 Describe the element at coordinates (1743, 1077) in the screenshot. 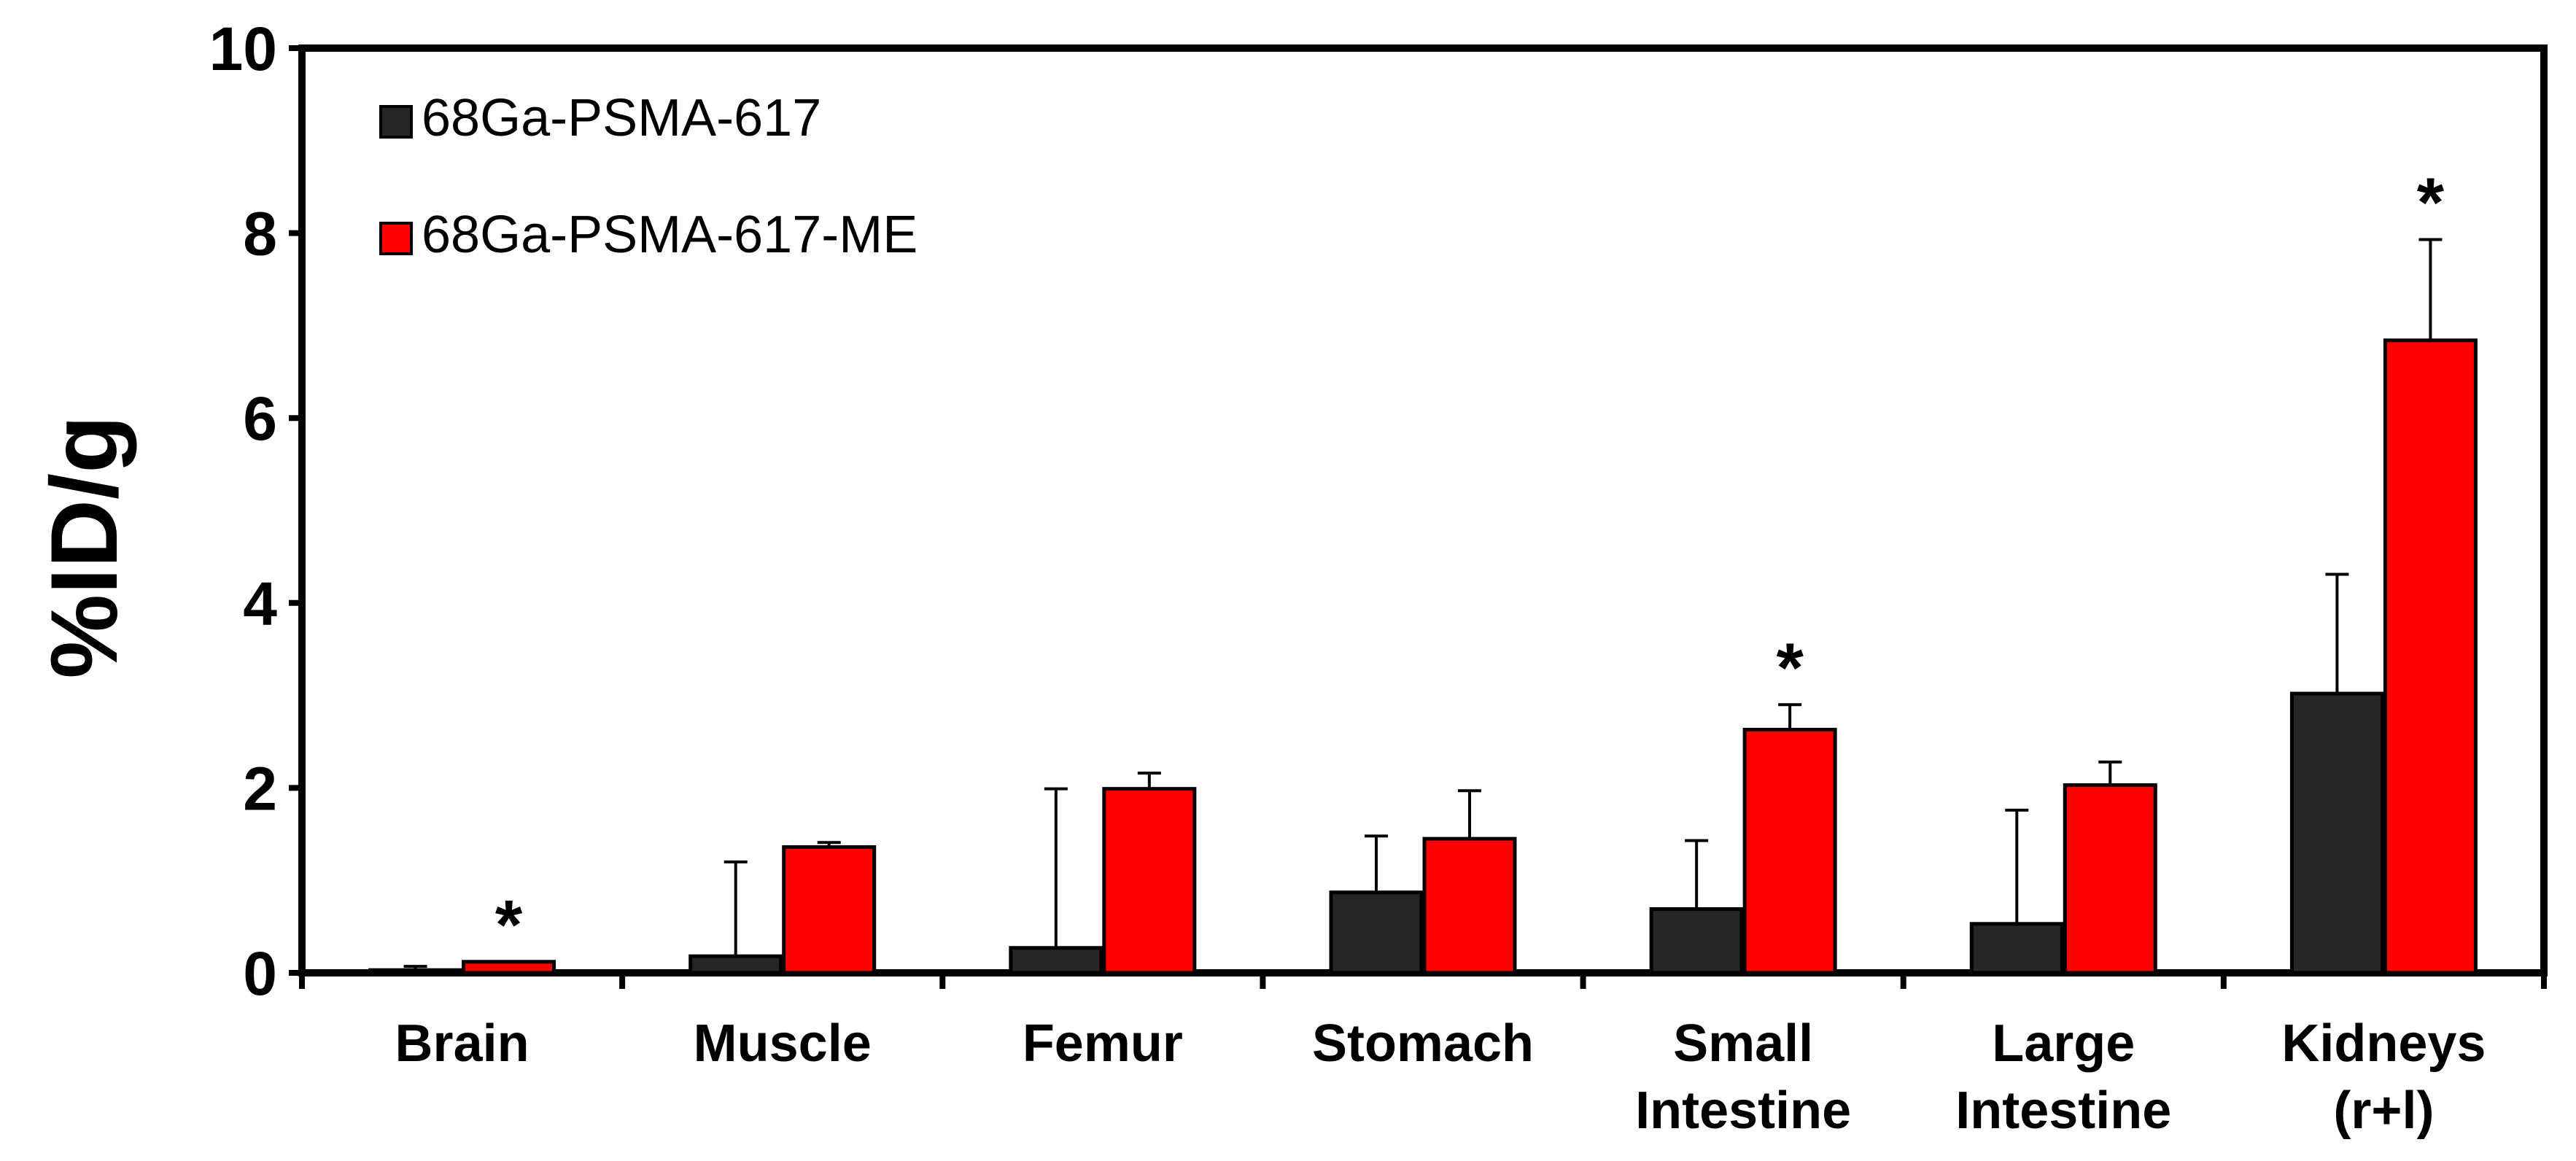

I see `x-tick-label: Small Intestine` at that location.